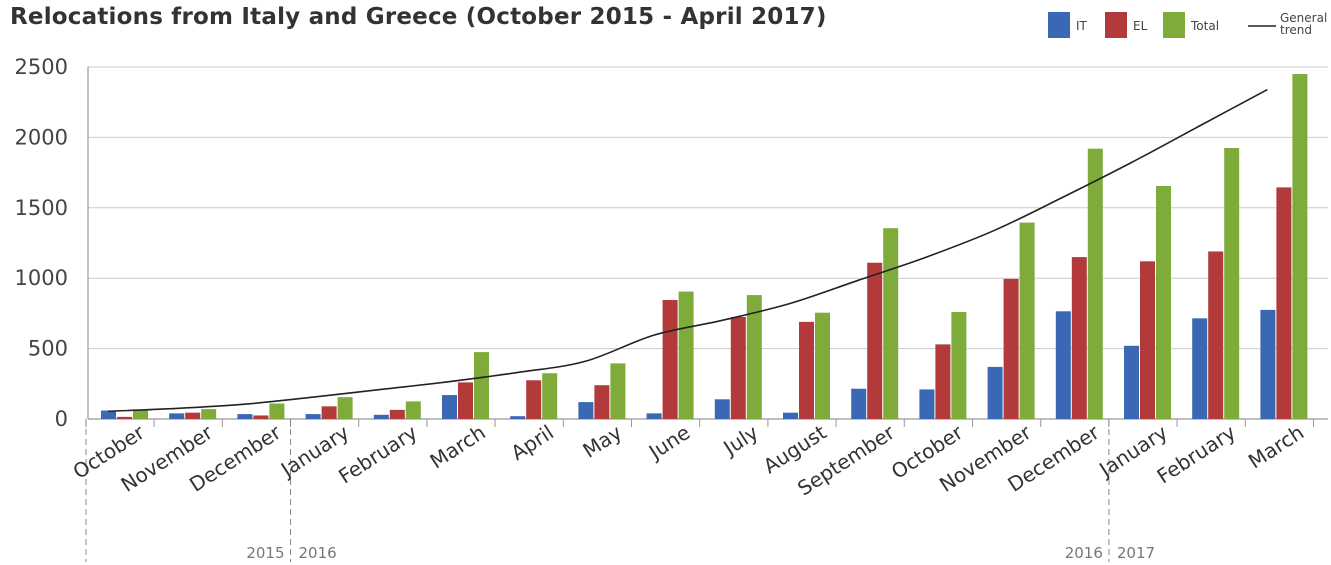  Describe the element at coordinates (61, 419) in the screenshot. I see `y-tick-label: 0` at that location.